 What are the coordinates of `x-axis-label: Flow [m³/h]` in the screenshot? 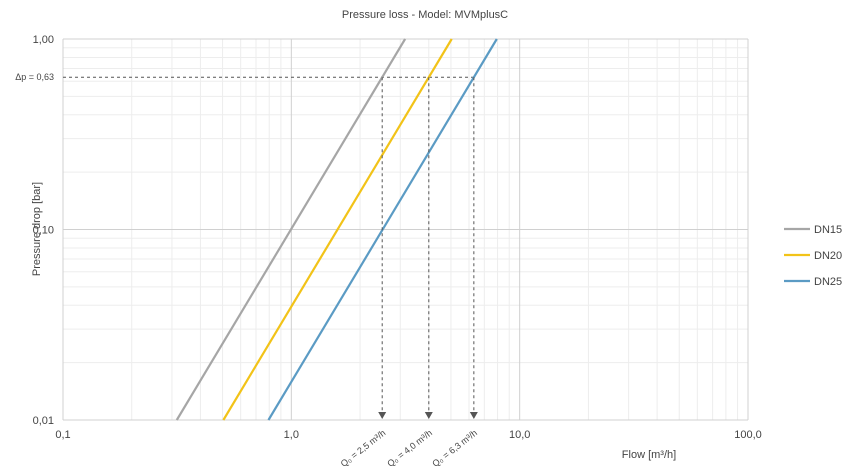 It's located at (649, 455).